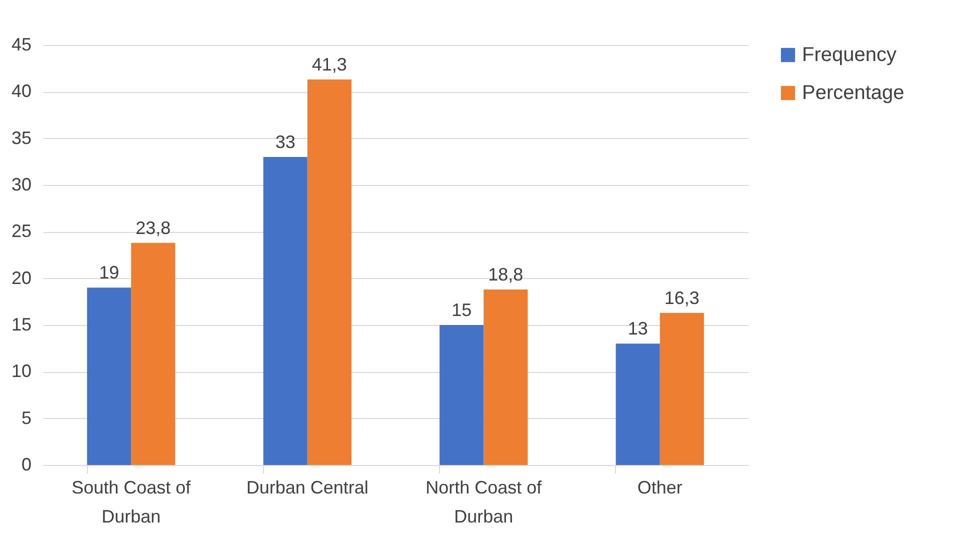  I want to click on x-tick-label: Other, so click(659, 488).